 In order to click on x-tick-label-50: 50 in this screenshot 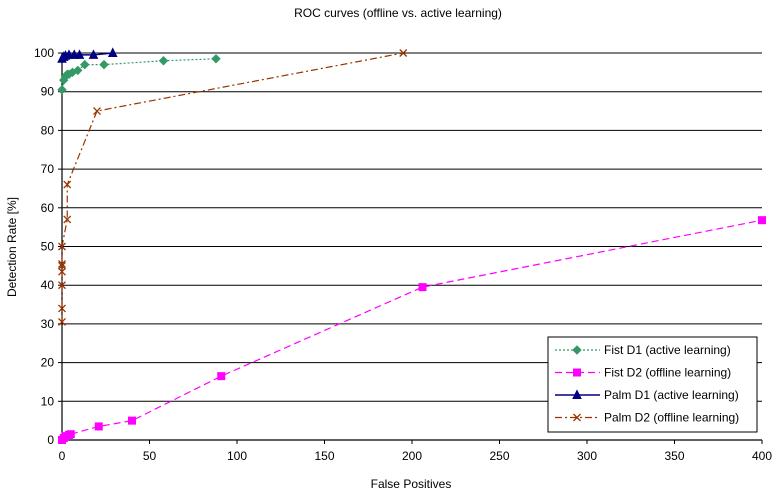, I will do `click(150, 456)`.